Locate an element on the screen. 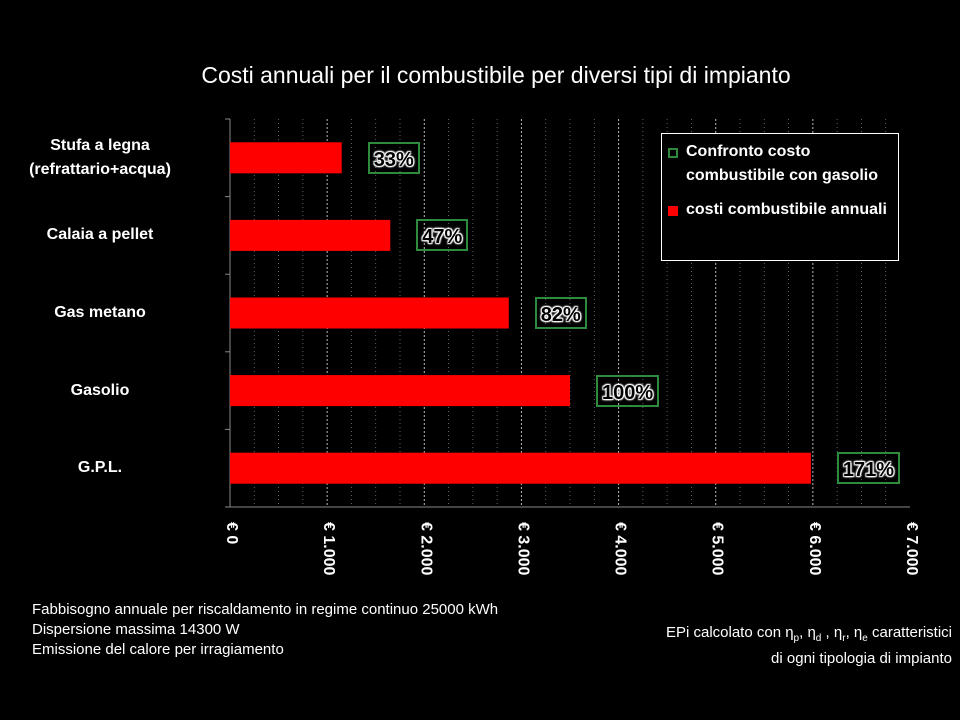  x-tick-label-2: € 2.000 is located at coordinates (426, 549).